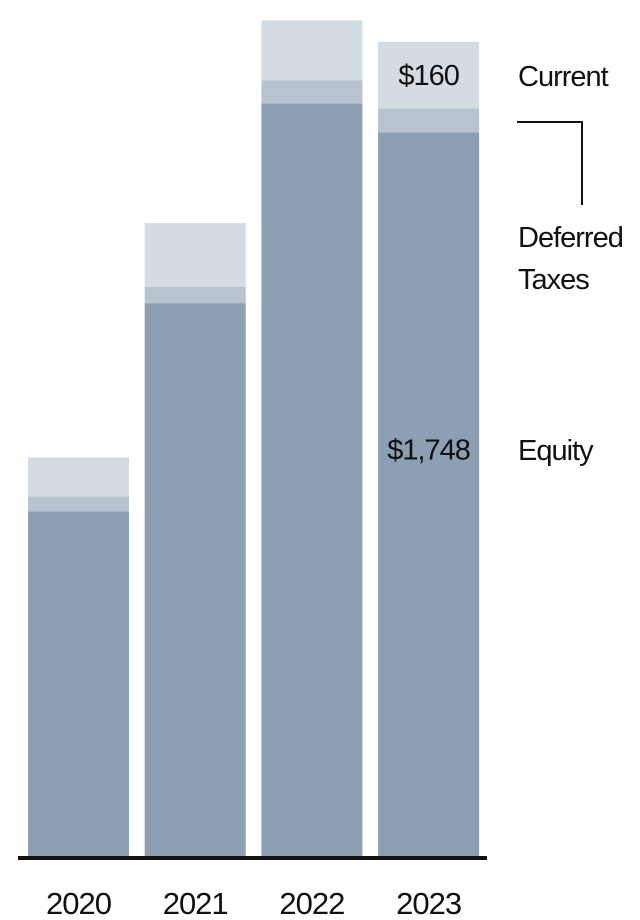  Describe the element at coordinates (556, 451) in the screenshot. I see `legend-label: Equity` at that location.